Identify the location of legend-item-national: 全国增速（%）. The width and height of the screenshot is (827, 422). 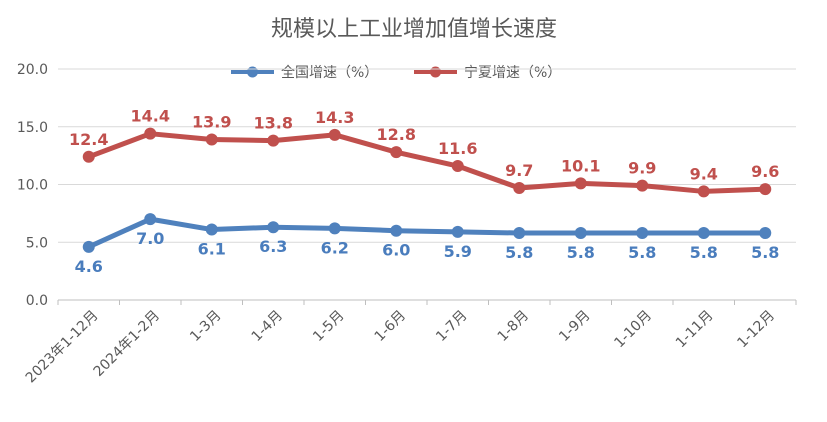
(304, 72).